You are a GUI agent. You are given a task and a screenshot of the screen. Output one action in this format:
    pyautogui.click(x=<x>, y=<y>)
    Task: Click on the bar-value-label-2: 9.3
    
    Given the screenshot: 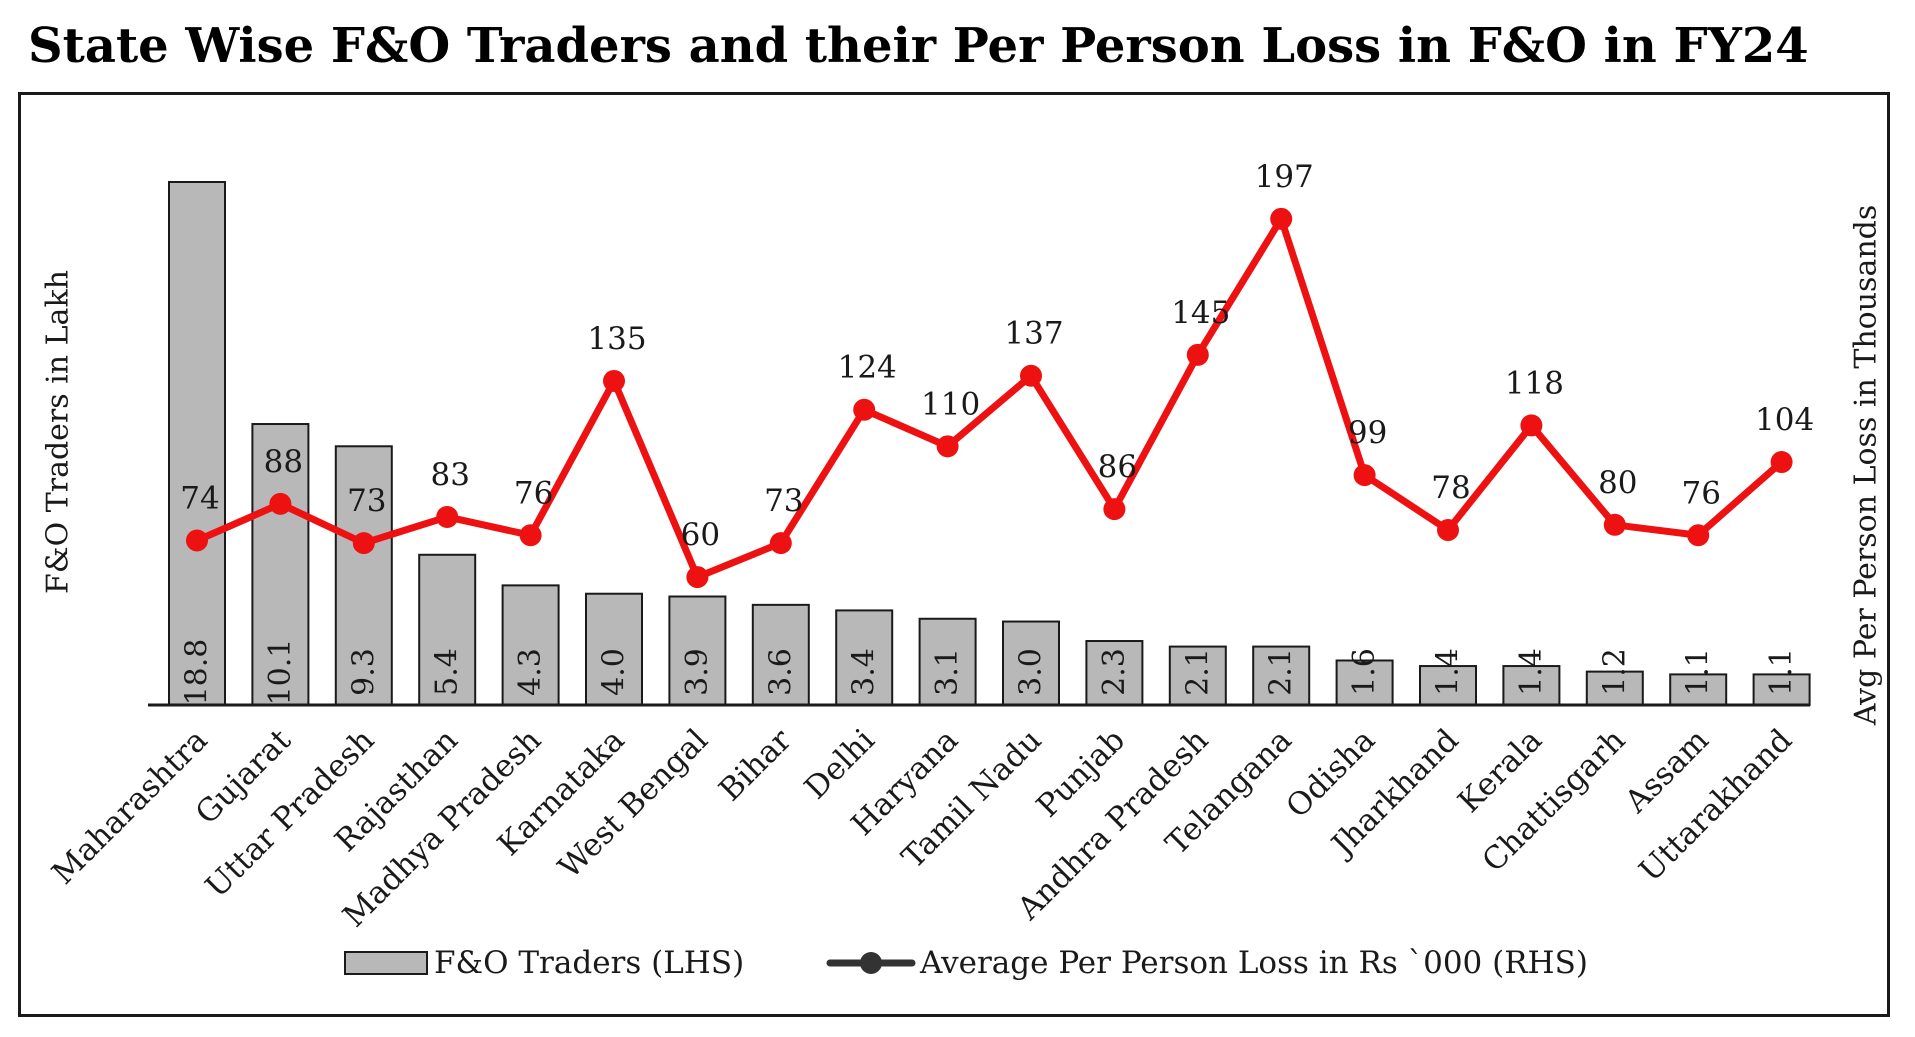 What is the action you would take?
    pyautogui.click(x=363, y=672)
    